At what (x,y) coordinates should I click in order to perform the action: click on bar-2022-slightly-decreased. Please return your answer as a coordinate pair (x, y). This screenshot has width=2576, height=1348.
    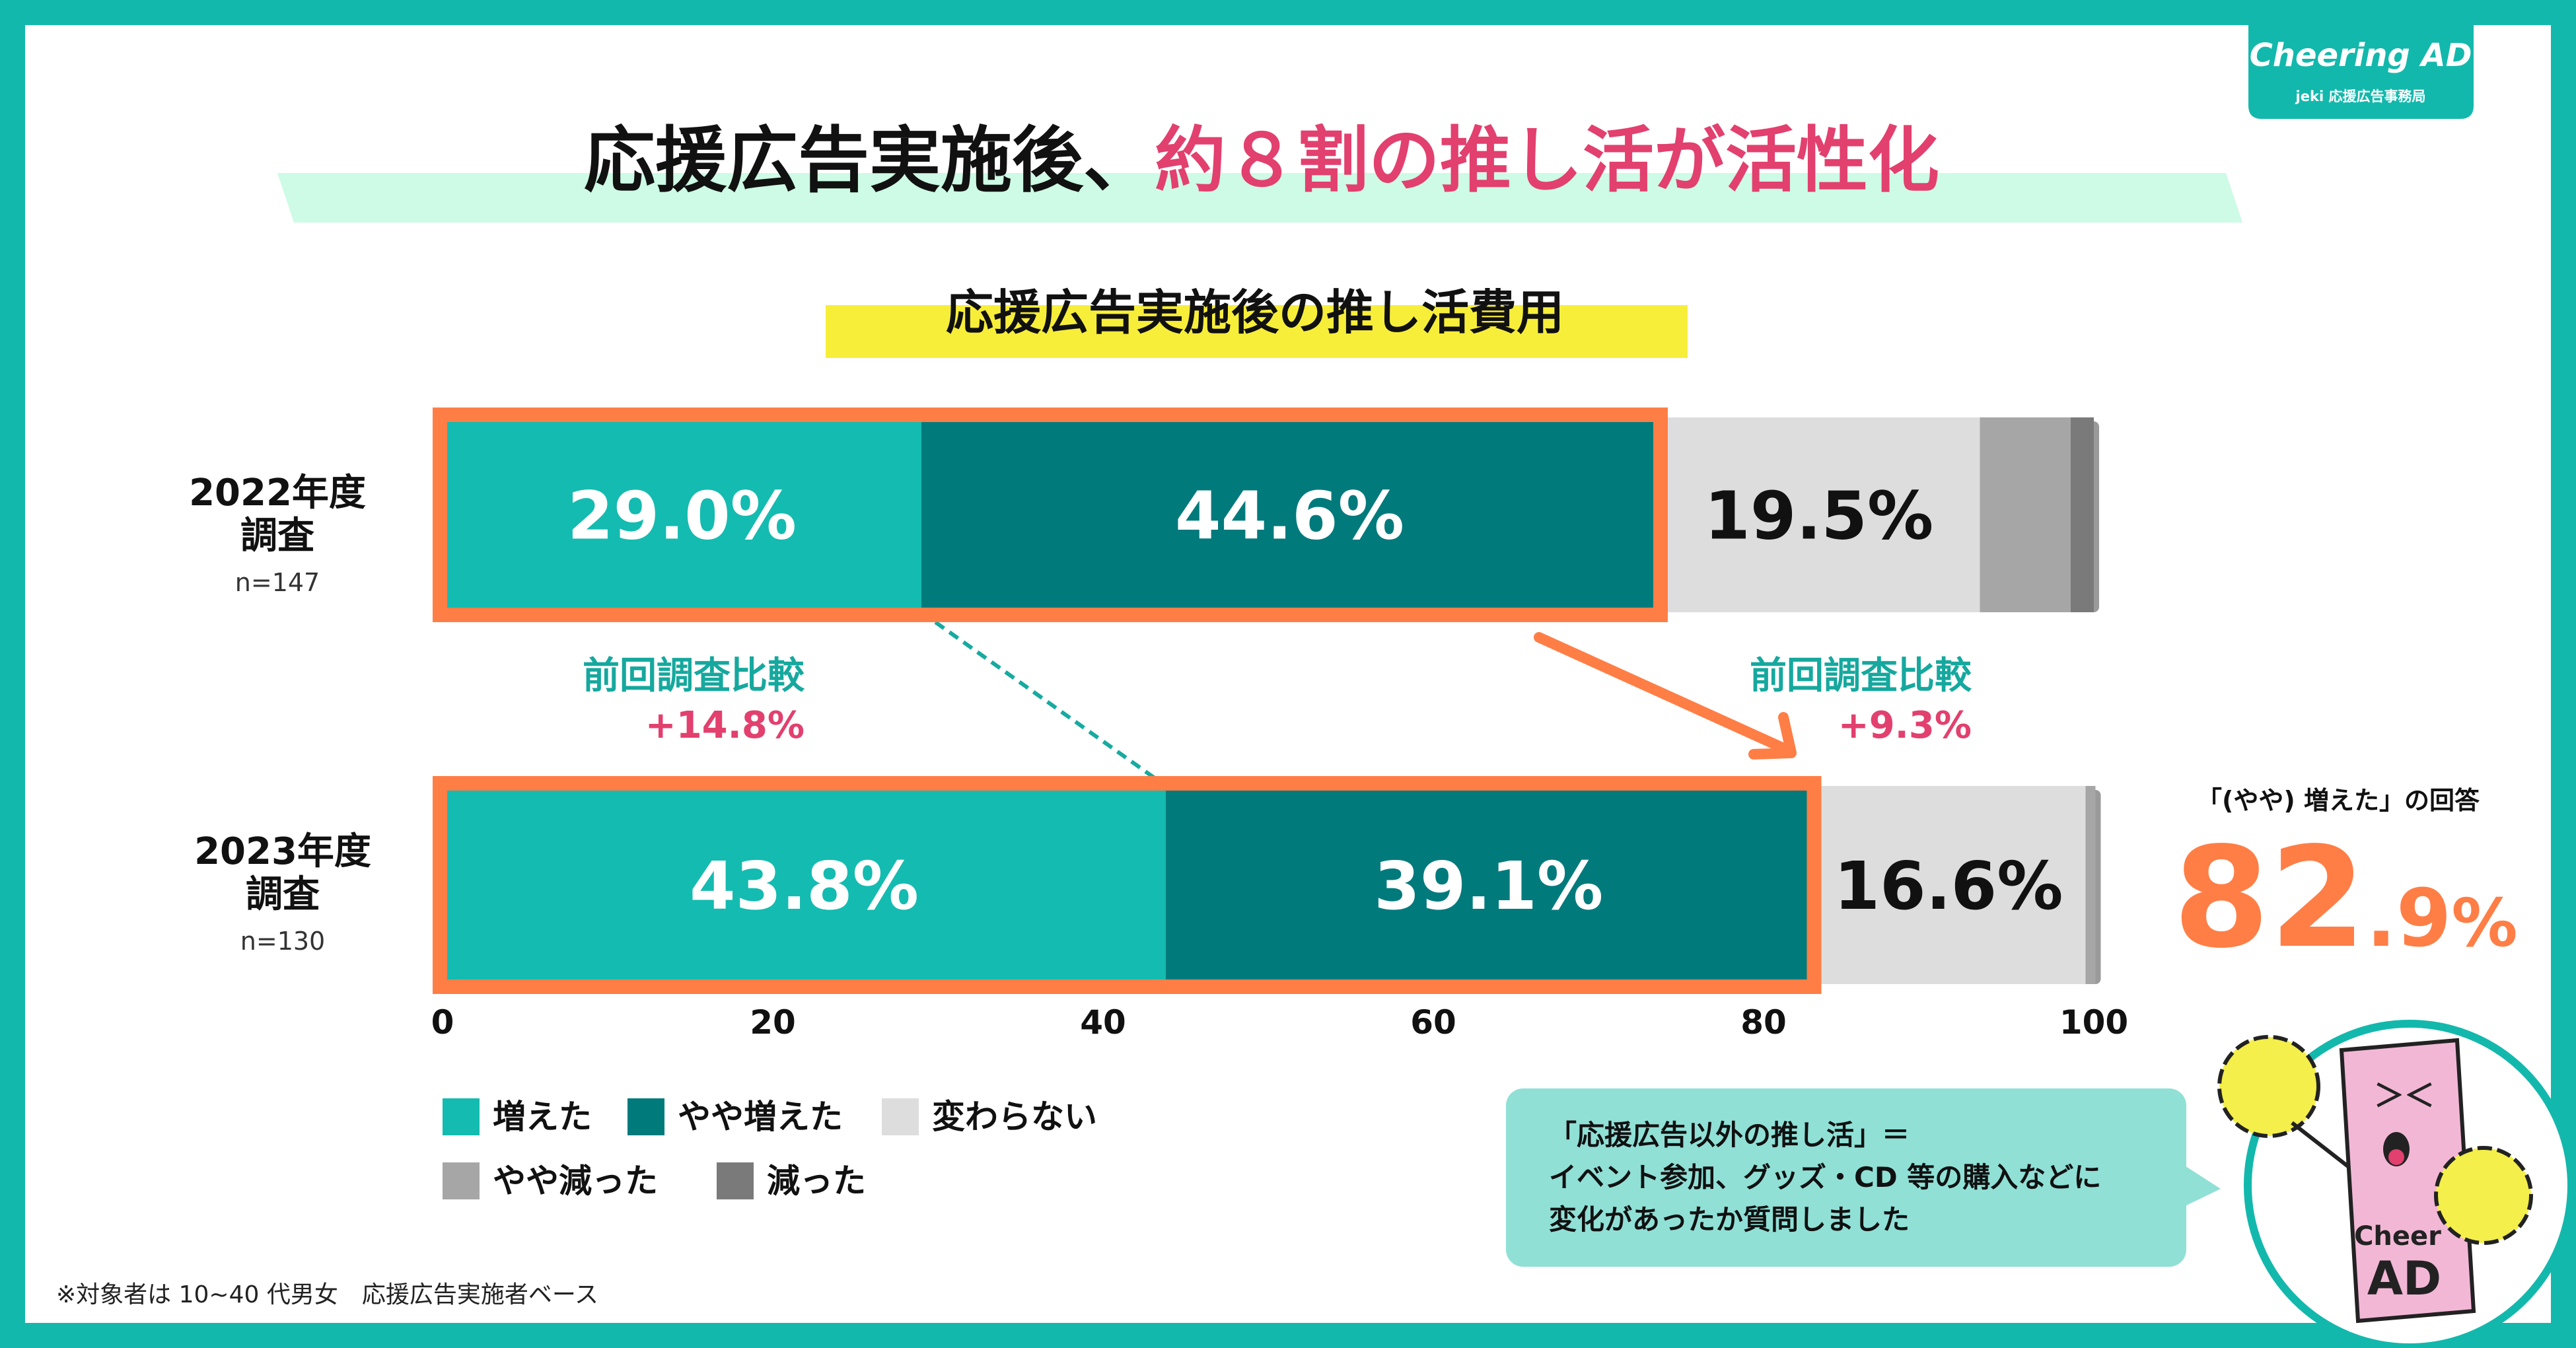
    Looking at the image, I should click on (2026, 514).